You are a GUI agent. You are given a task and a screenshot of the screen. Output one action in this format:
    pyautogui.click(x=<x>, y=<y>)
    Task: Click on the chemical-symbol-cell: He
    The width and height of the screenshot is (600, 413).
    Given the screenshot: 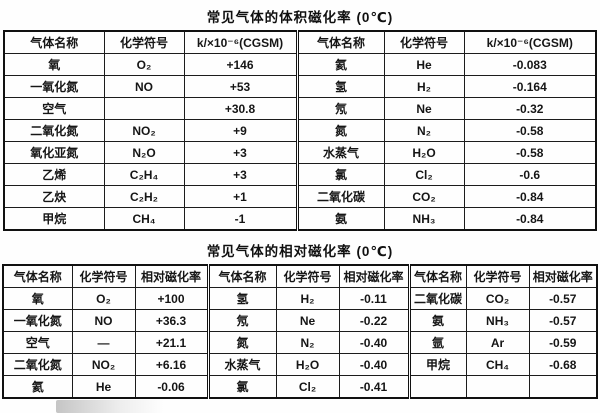 What is the action you would take?
    pyautogui.click(x=103, y=387)
    